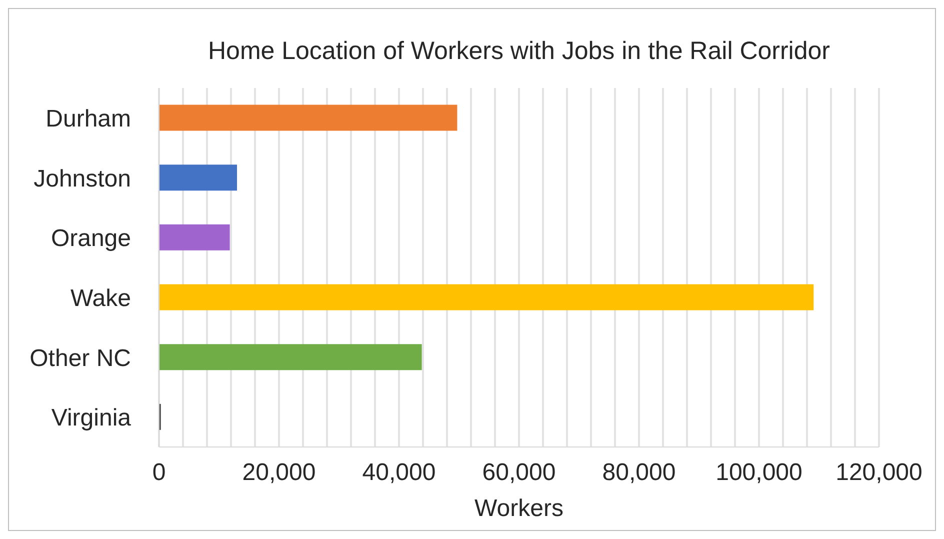 Image resolution: width=944 pixels, height=539 pixels. I want to click on x-tick-label: 40,000, so click(399, 472).